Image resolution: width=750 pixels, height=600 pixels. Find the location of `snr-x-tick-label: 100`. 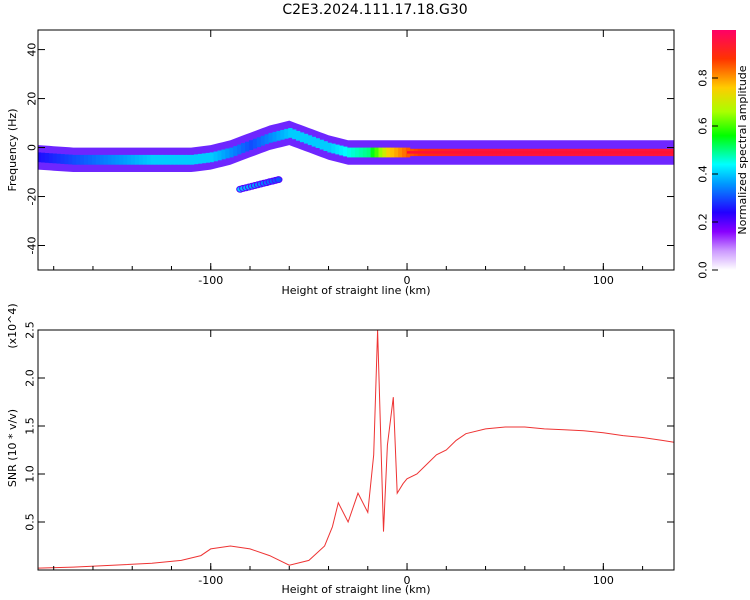

snr-x-tick-label: 100 is located at coordinates (603, 580).